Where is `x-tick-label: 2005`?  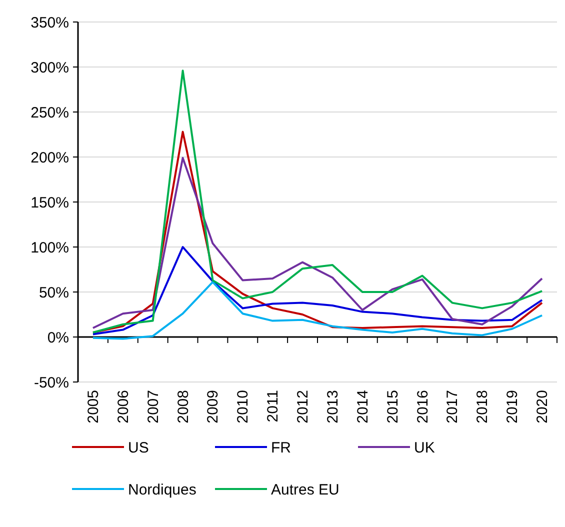 x-tick-label: 2005 is located at coordinates (93, 407).